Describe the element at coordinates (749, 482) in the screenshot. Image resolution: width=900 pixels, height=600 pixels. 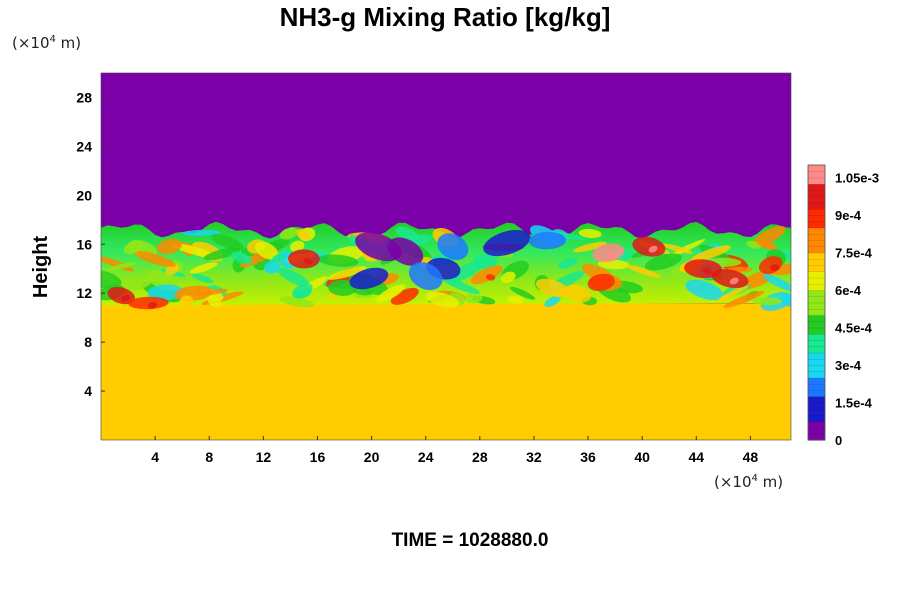
I see `x-axis-unit: (×104 m)` at that location.